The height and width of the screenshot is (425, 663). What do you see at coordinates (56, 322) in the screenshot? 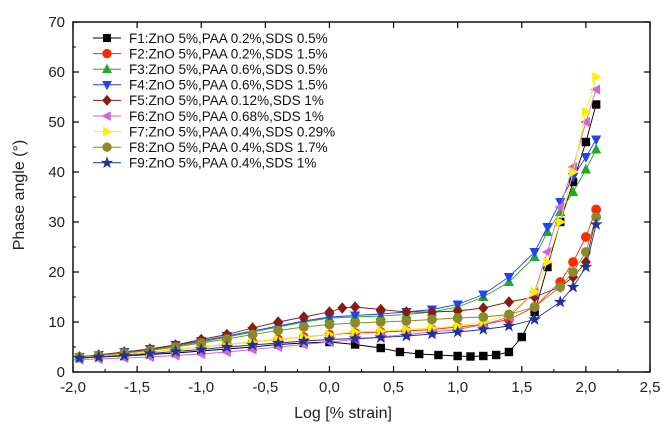
I see `y-tick-label: 10` at bounding box center [56, 322].